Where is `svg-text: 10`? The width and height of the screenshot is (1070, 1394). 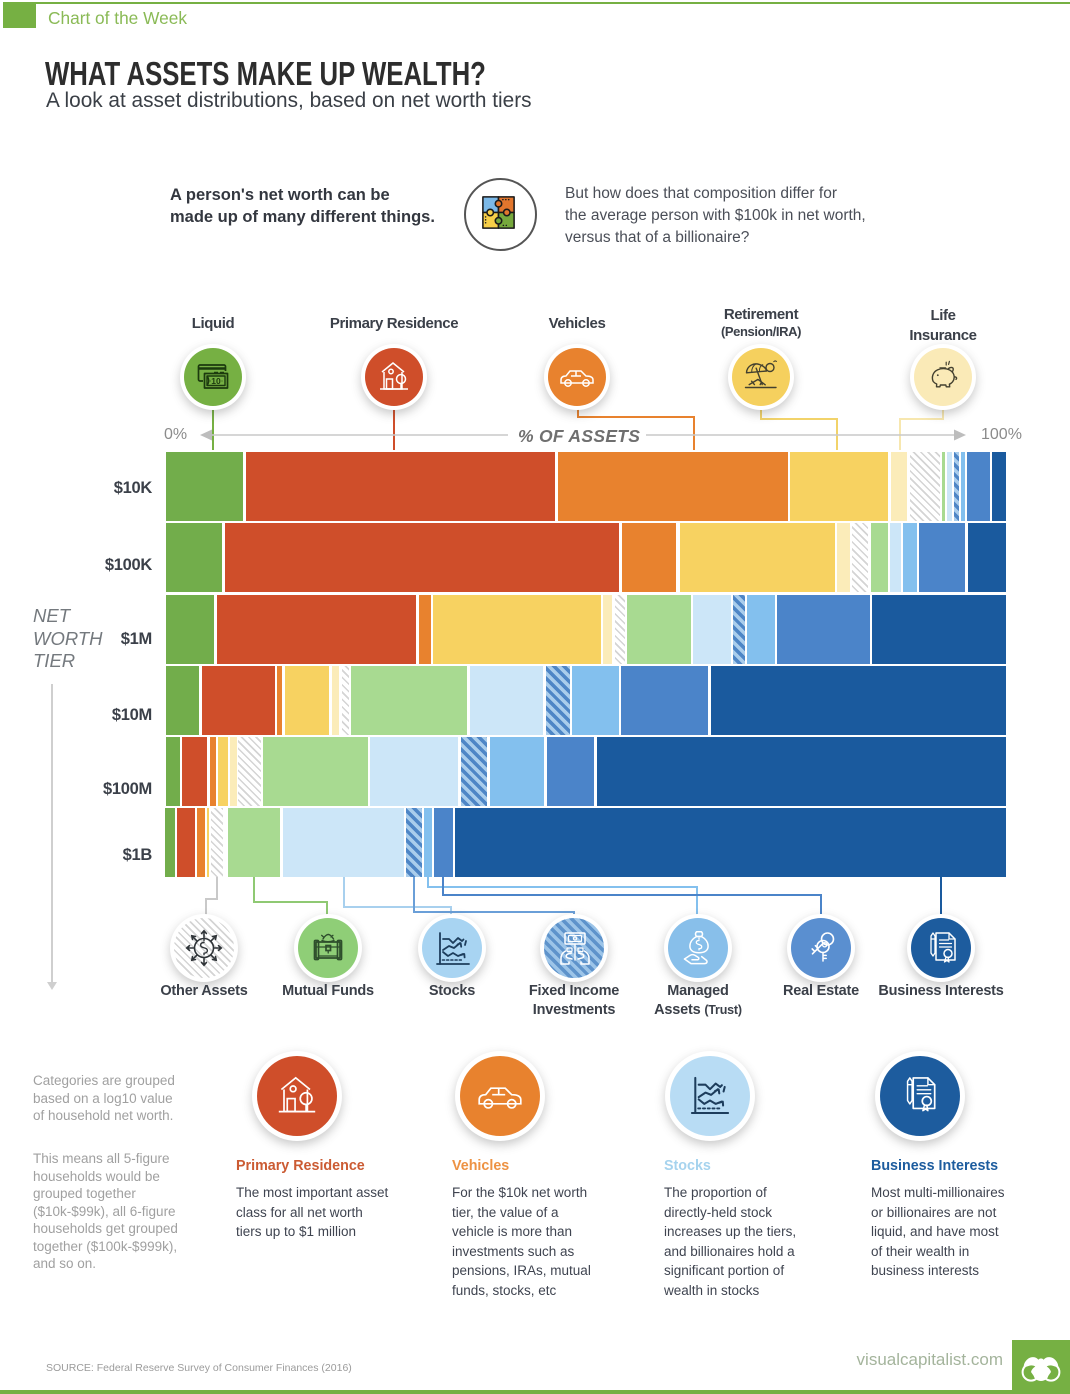
svg-text: 10 is located at coordinates (216, 381).